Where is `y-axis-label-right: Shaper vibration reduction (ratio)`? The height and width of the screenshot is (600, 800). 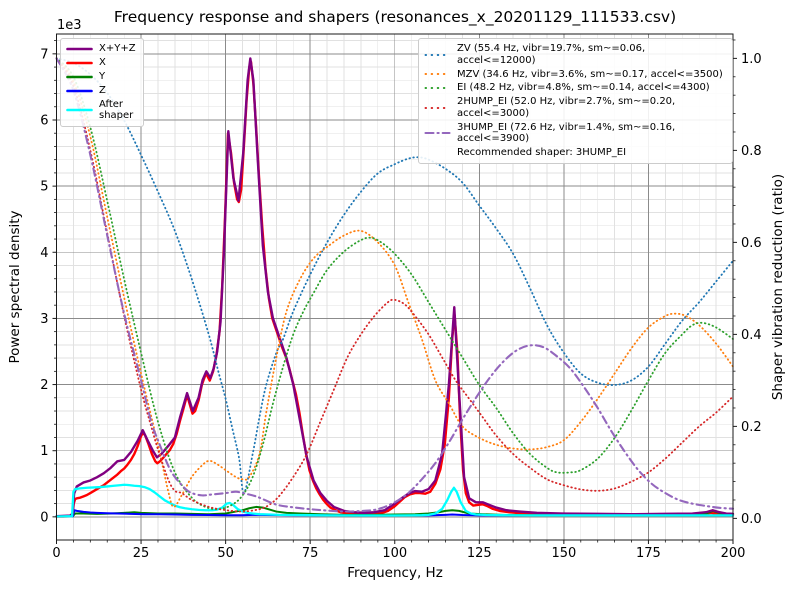
y-axis-label-right: Shaper vibration reduction (ratio) is located at coordinates (778, 287).